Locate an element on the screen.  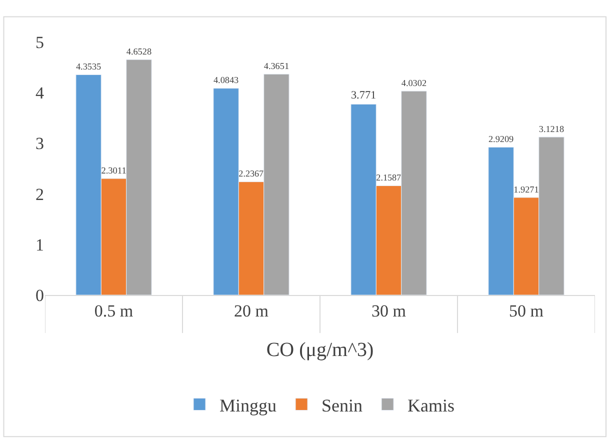
x-axis-title: CO (μg/m^3) is located at coordinates (320, 349).